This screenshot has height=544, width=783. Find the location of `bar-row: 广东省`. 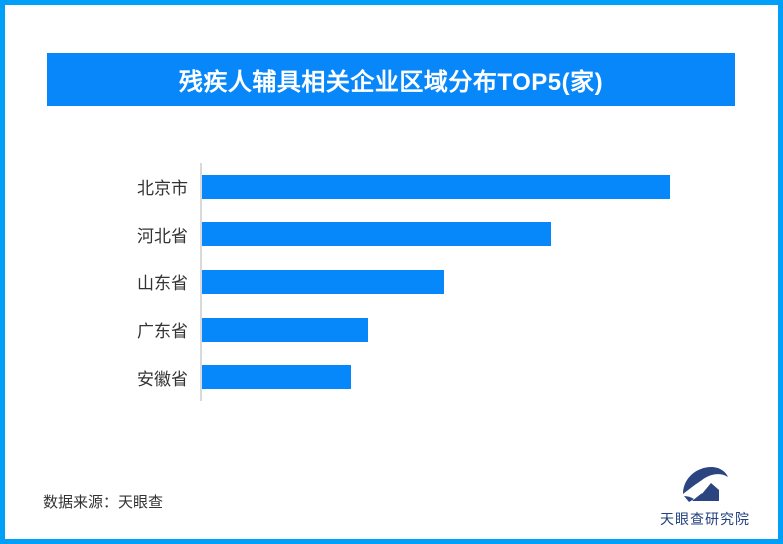

bar-row: 广东省 is located at coordinates (388, 329).